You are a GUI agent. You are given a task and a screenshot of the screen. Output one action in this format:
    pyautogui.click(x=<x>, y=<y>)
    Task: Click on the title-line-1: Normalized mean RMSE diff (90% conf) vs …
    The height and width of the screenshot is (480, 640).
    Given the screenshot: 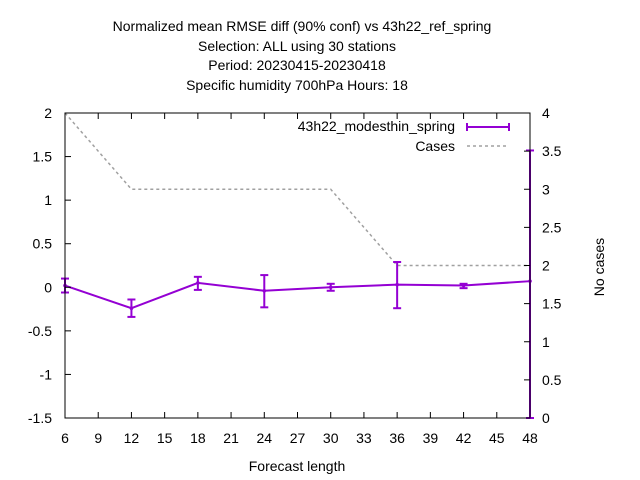 What is the action you would take?
    pyautogui.click(x=302, y=26)
    